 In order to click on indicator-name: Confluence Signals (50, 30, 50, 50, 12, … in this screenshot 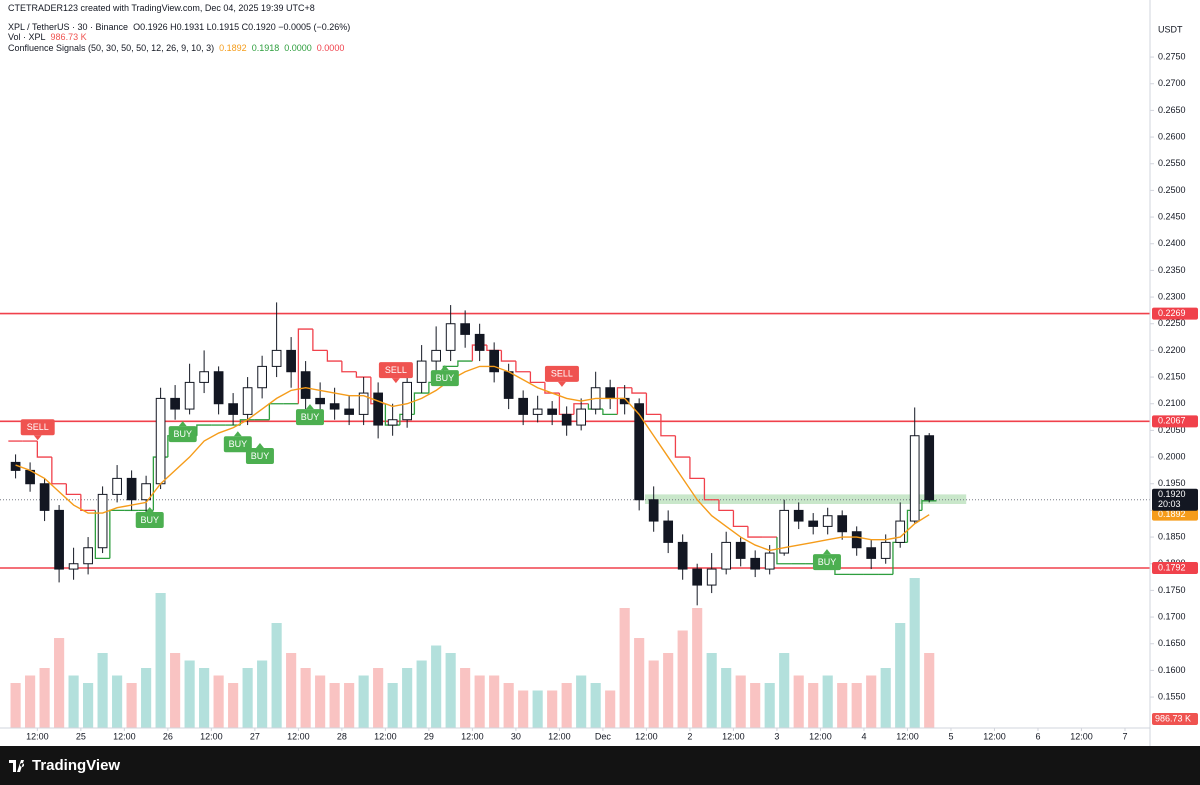, I will do `click(111, 47)`.